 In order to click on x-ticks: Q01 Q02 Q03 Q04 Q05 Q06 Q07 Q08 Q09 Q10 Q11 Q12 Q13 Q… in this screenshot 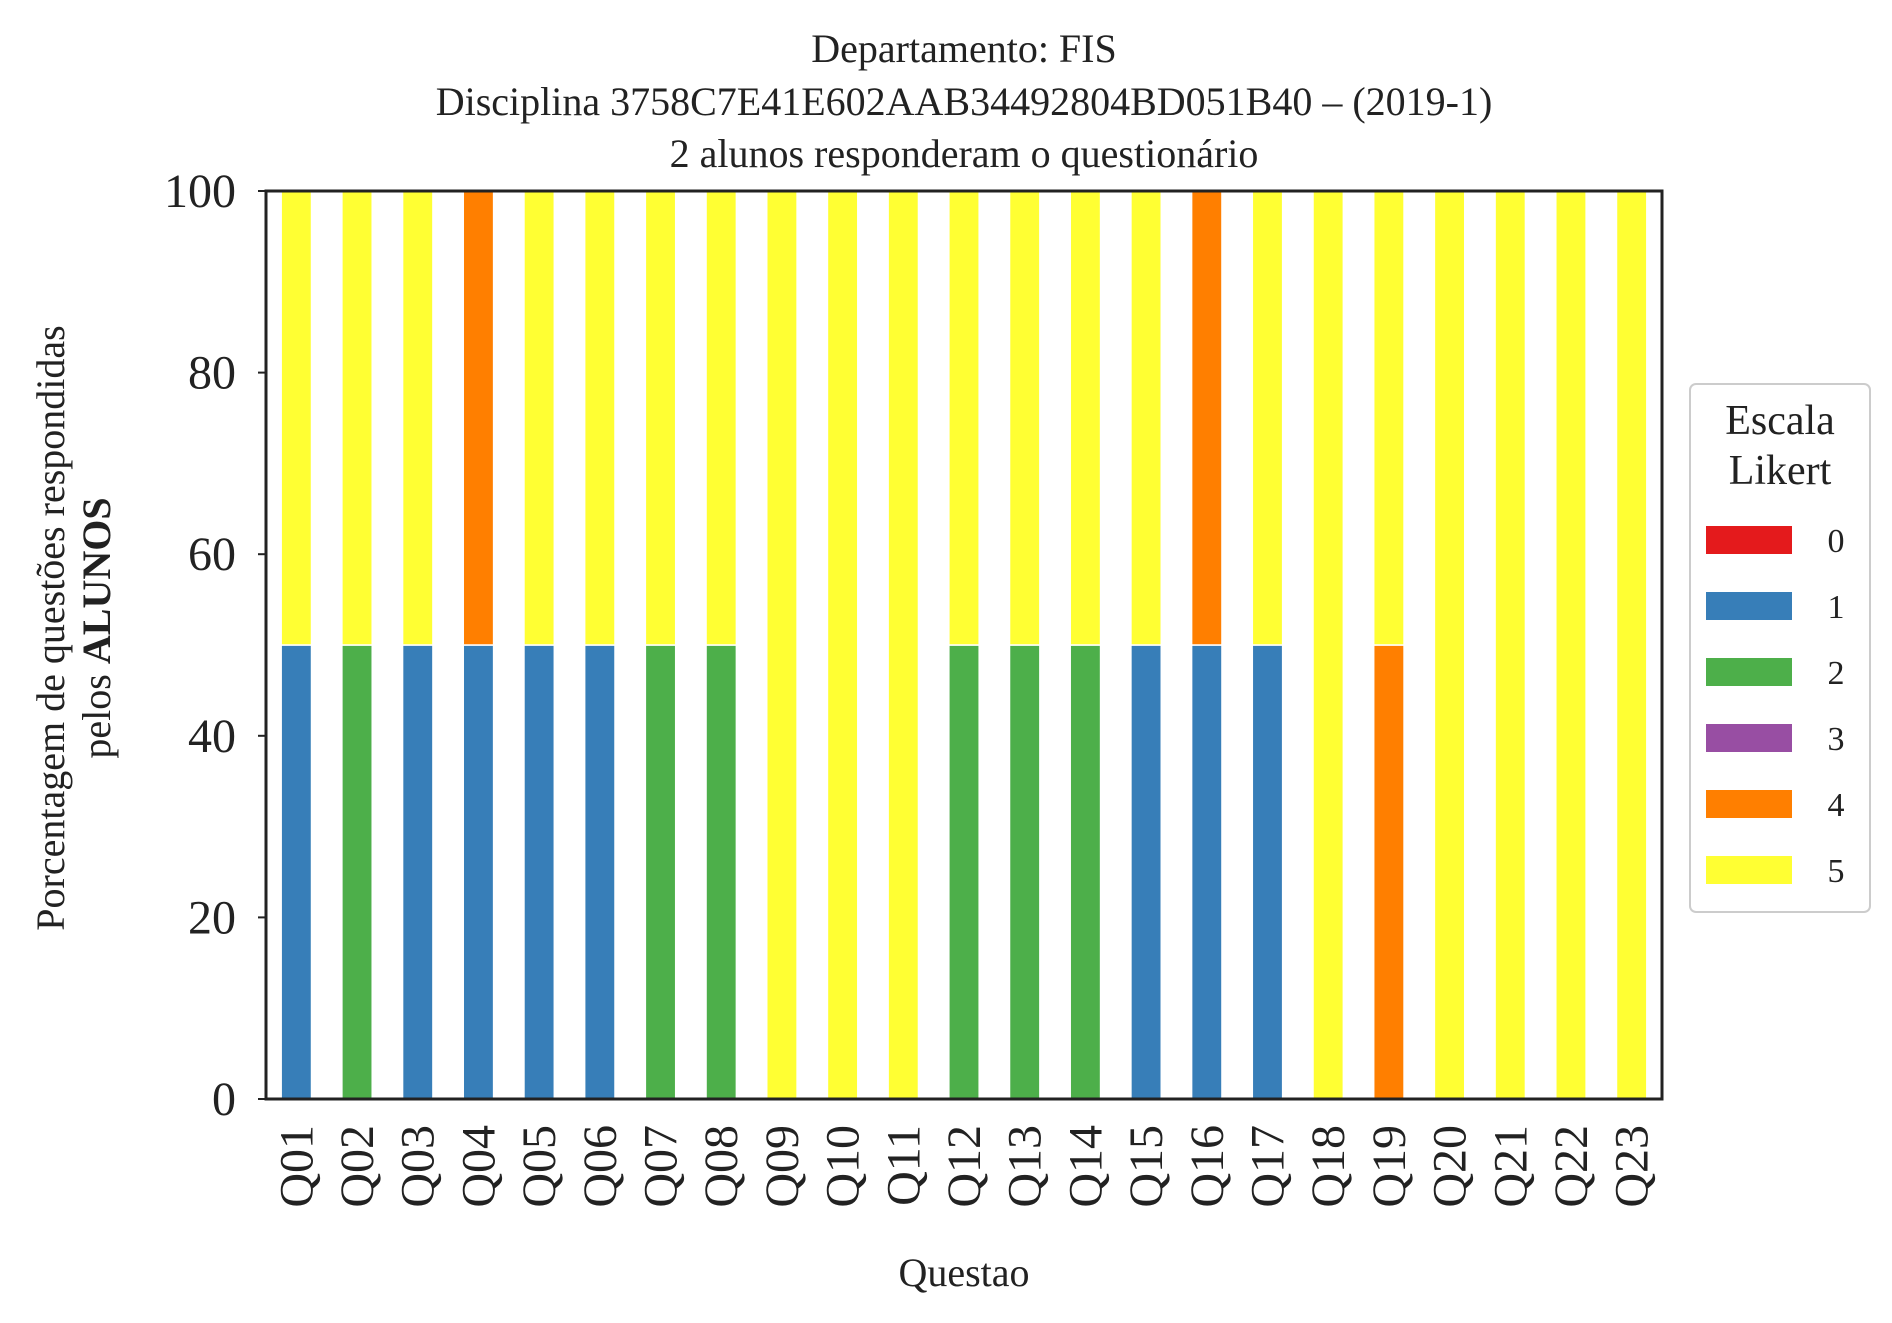, I will do `click(964, 1166)`.